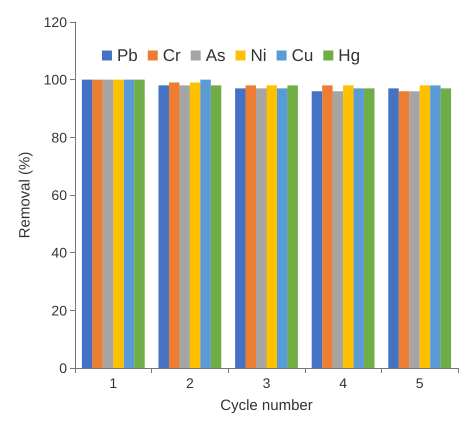 The image size is (462, 424). Describe the element at coordinates (258, 55) in the screenshot. I see `legend-label: Ni` at that location.